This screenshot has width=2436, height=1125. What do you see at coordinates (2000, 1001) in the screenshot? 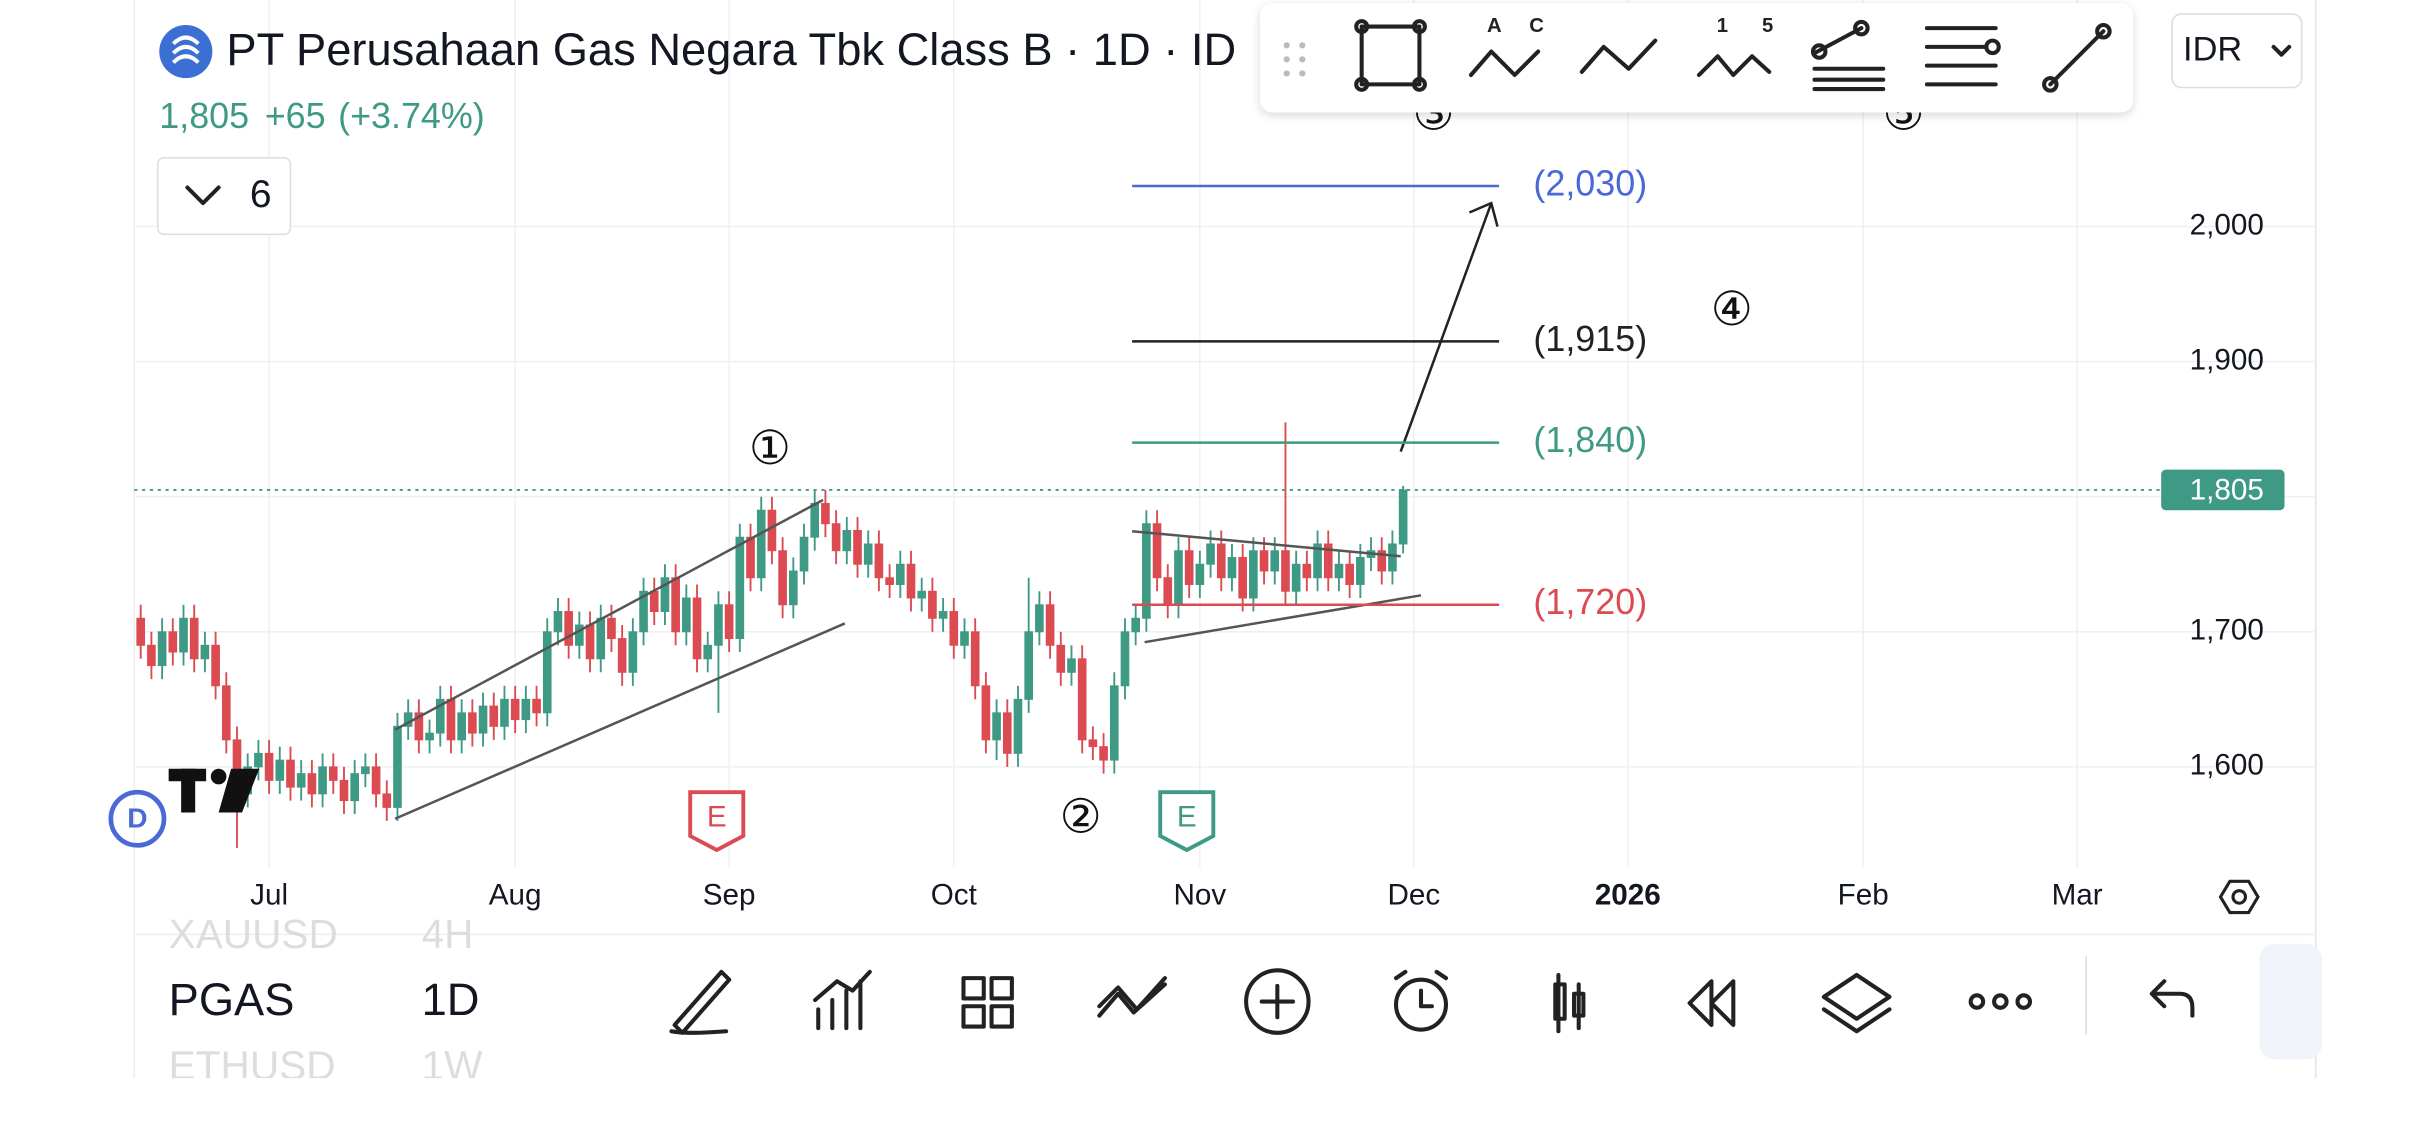
I see `more-icon` at bounding box center [2000, 1001].